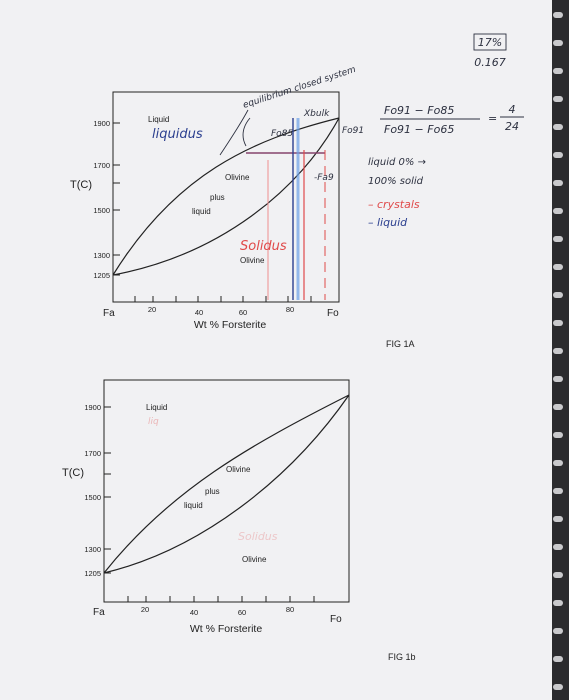  What do you see at coordinates (145, 609) in the screenshot?
I see `fig1b-xtick-20: 20` at bounding box center [145, 609].